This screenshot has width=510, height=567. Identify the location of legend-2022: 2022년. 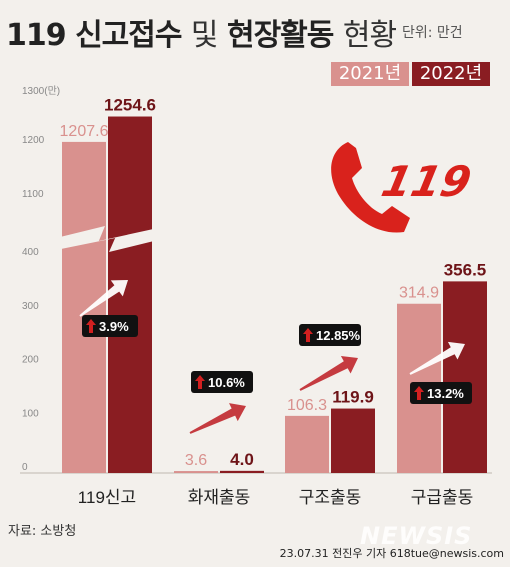
(451, 74).